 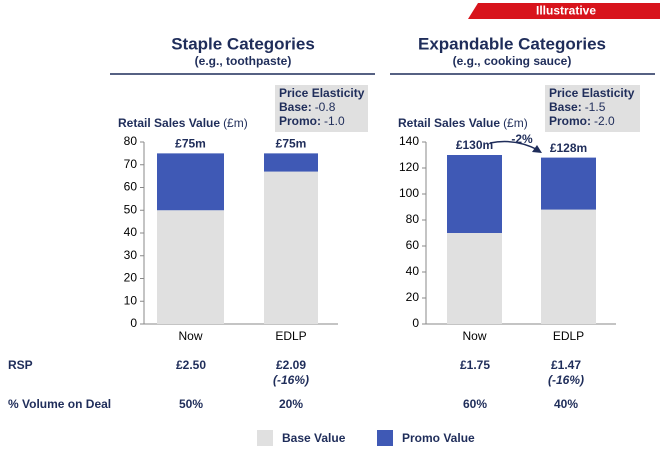 I want to click on cell: 40%, so click(x=566, y=404).